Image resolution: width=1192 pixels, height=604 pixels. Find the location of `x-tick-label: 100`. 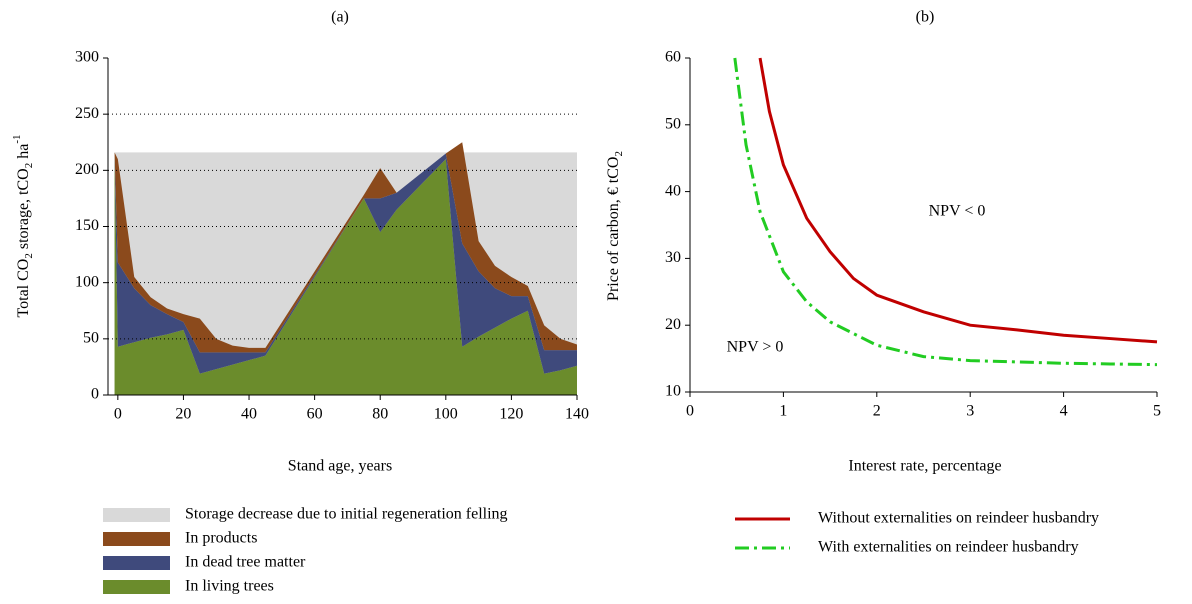

x-tick-label: 100 is located at coordinates (446, 414).